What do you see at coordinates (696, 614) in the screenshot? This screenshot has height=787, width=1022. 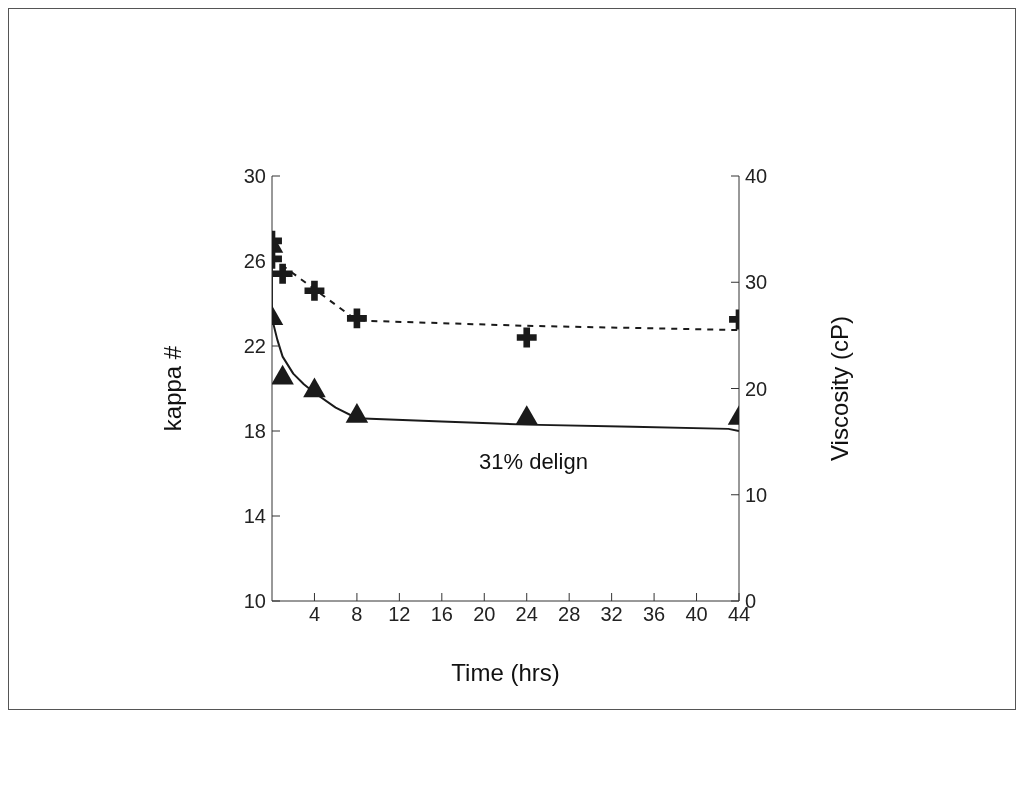 I see `x-tick-label: 40` at bounding box center [696, 614].